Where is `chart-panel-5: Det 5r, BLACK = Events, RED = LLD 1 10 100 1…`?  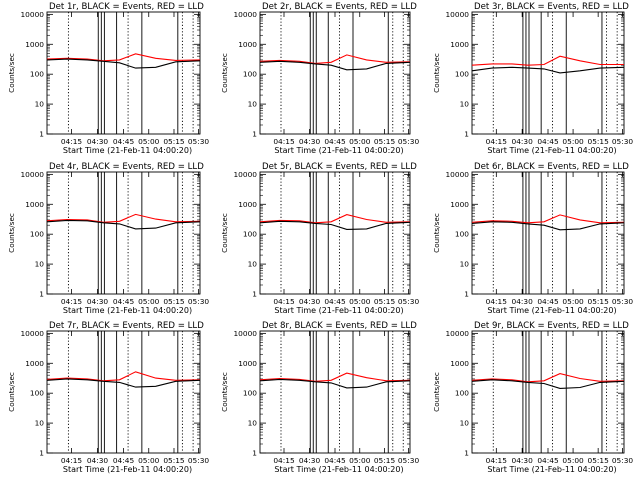 chart-panel-5: Det 5r, BLACK = Events, RED = LLD 1 10 100 1… is located at coordinates (319, 238).